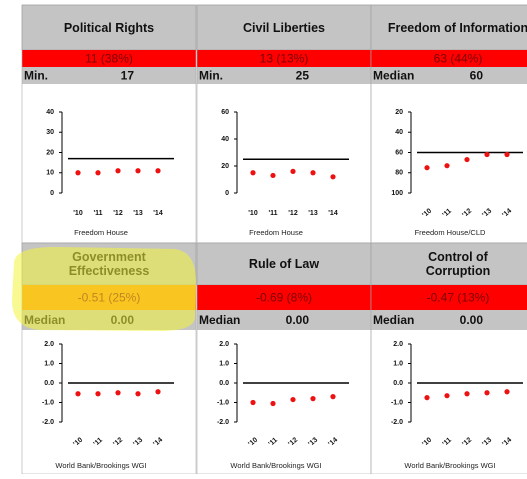 The image size is (527, 479). I want to click on header: Civil Liberties, so click(284, 27).